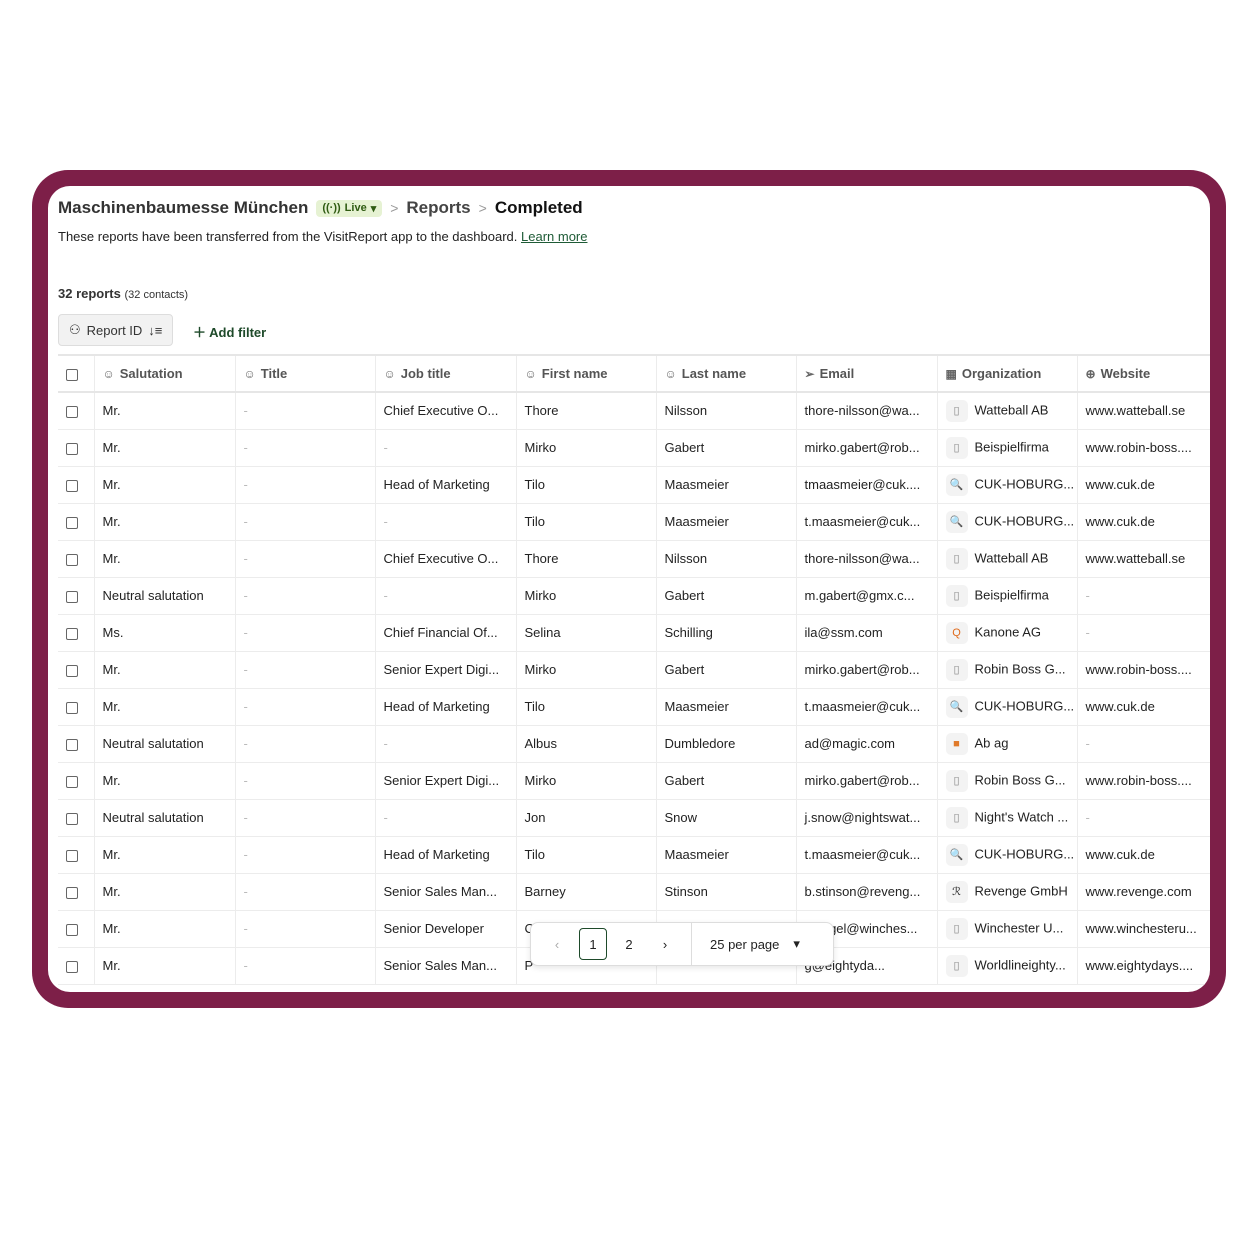  I want to click on learn-more-link: Learn more, so click(554, 236).